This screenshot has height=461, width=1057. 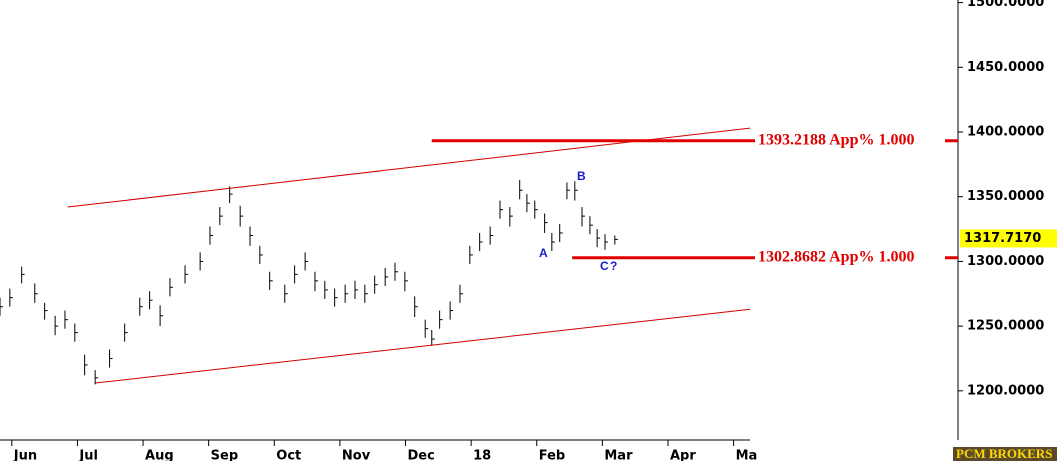 What do you see at coordinates (543, 253) in the screenshot?
I see `wave-label: A` at bounding box center [543, 253].